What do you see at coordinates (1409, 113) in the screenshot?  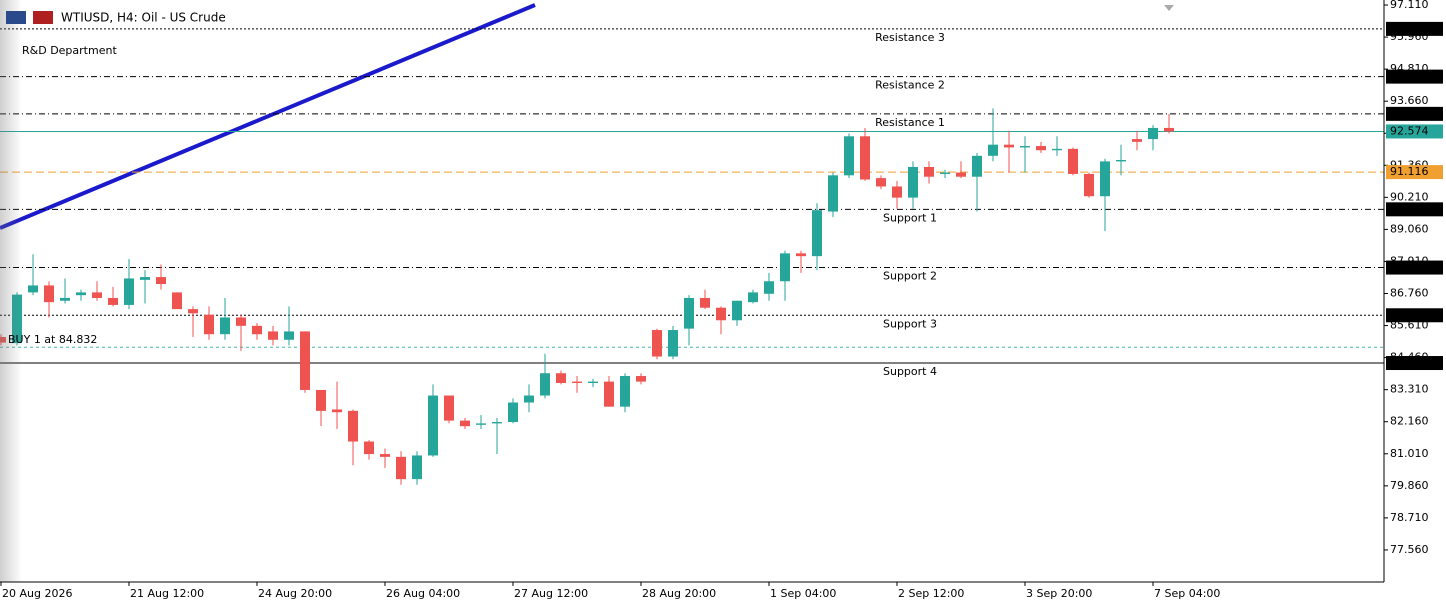 I see `price-box-label: 93.205` at bounding box center [1409, 113].